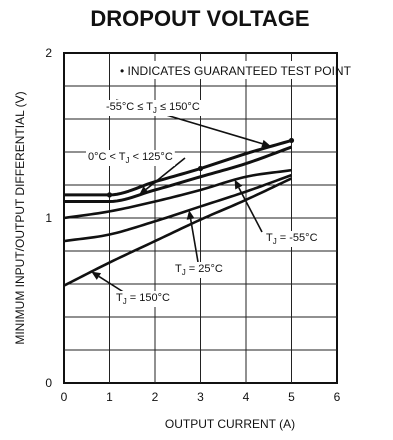 This screenshot has width=393, height=440. Describe the element at coordinates (109, 397) in the screenshot. I see `x-tick-label: 1` at that location.